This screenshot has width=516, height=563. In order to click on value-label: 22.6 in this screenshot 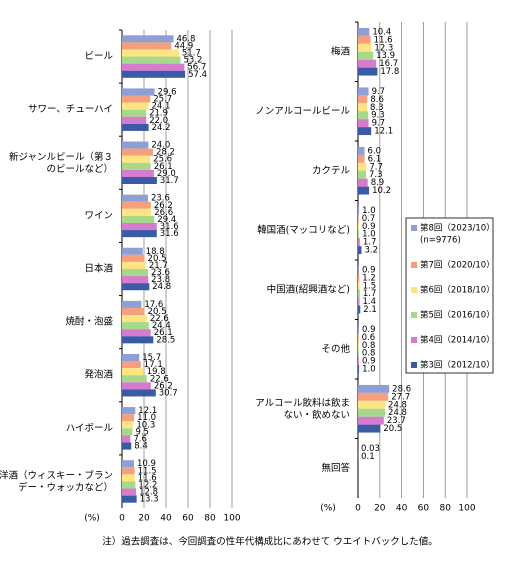, I will do `click(159, 379)`.